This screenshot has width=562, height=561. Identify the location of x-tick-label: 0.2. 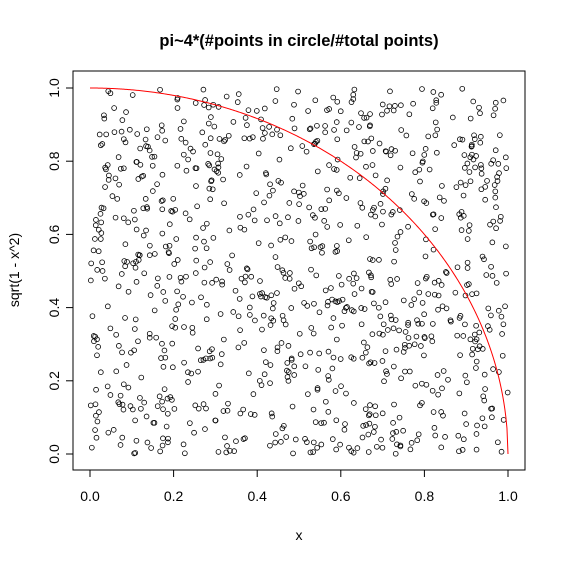
(174, 496).